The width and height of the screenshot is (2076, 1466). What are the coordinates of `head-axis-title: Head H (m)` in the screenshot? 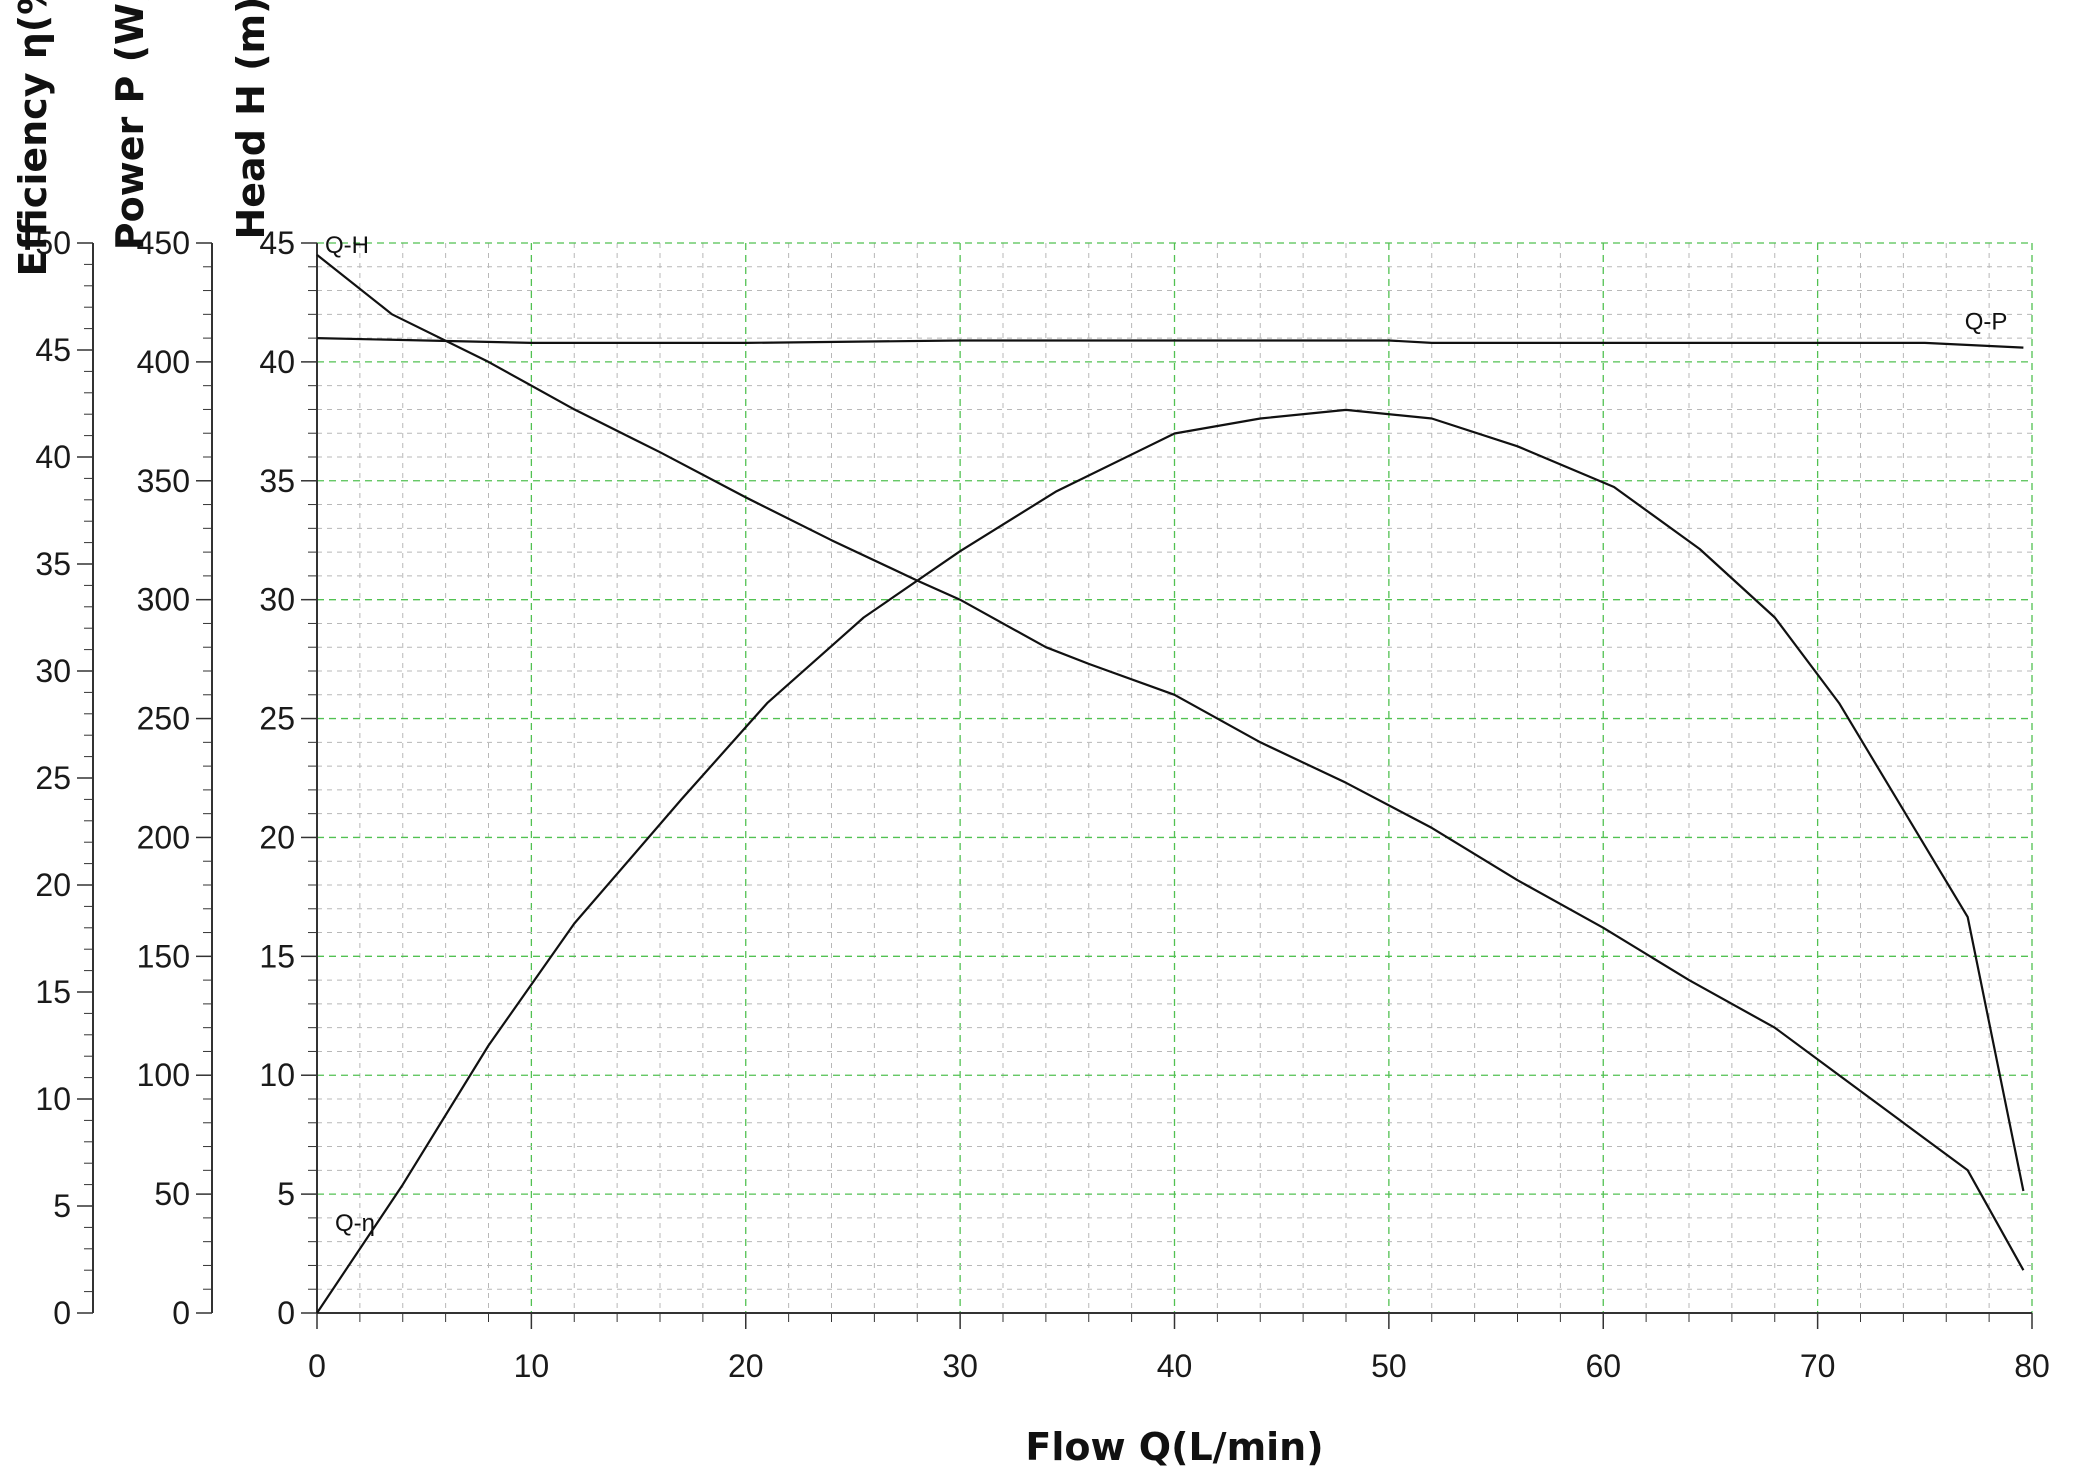 It's located at (251, 120).